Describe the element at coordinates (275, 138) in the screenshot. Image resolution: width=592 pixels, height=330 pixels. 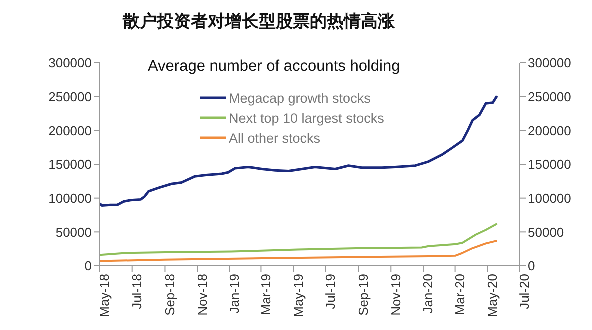
I see `legend-label: All other stocks` at that location.